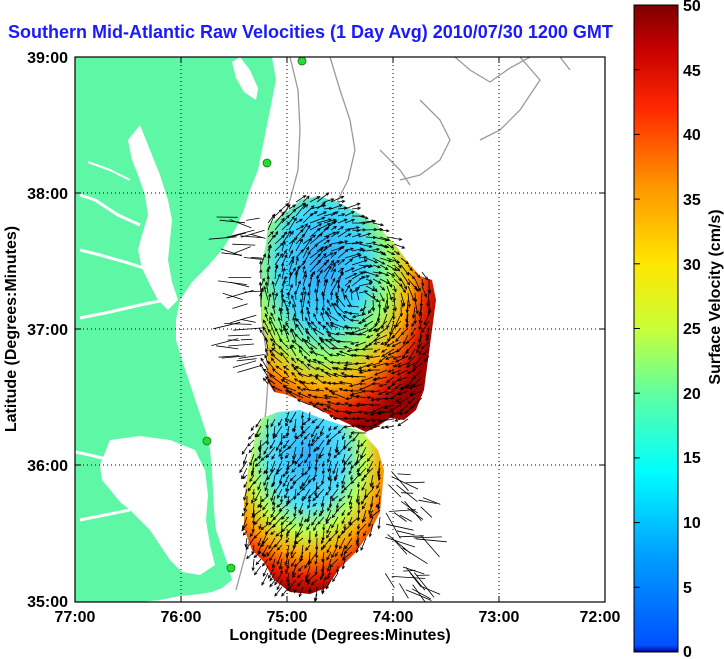 The image size is (724, 659). I want to click on colorbar-tick-label: 45, so click(692, 71).